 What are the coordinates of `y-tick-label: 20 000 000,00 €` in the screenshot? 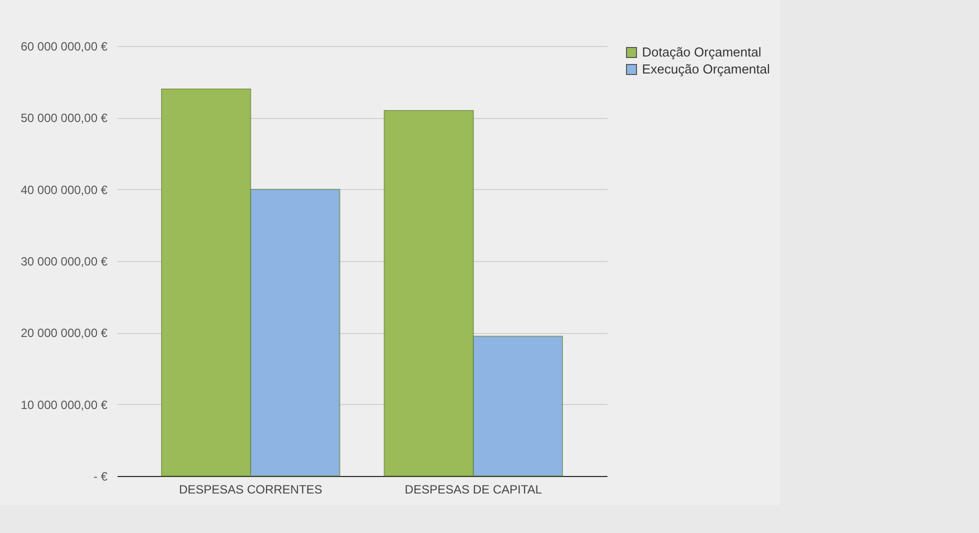 It's located at (64, 333).